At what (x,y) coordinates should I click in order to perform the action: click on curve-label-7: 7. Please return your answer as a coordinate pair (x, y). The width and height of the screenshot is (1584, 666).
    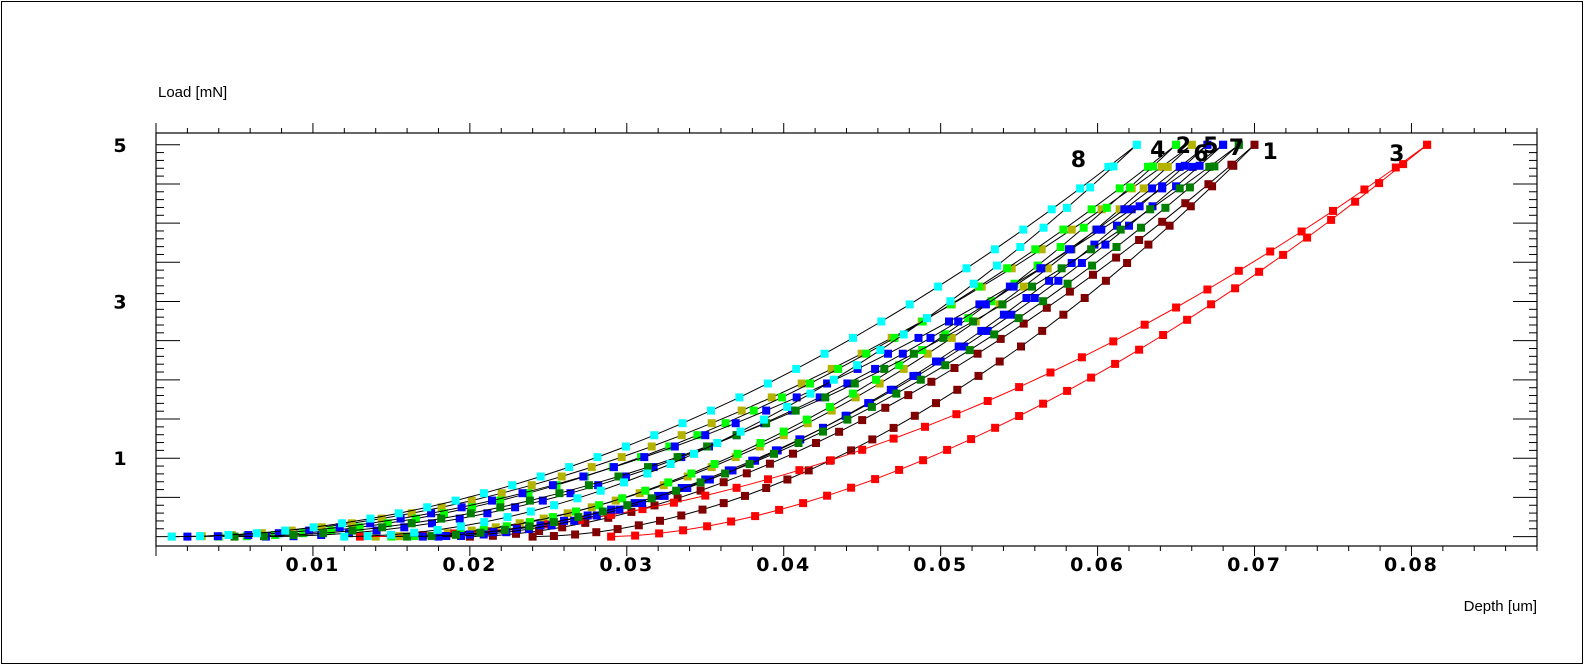
    Looking at the image, I should click on (1236, 148).